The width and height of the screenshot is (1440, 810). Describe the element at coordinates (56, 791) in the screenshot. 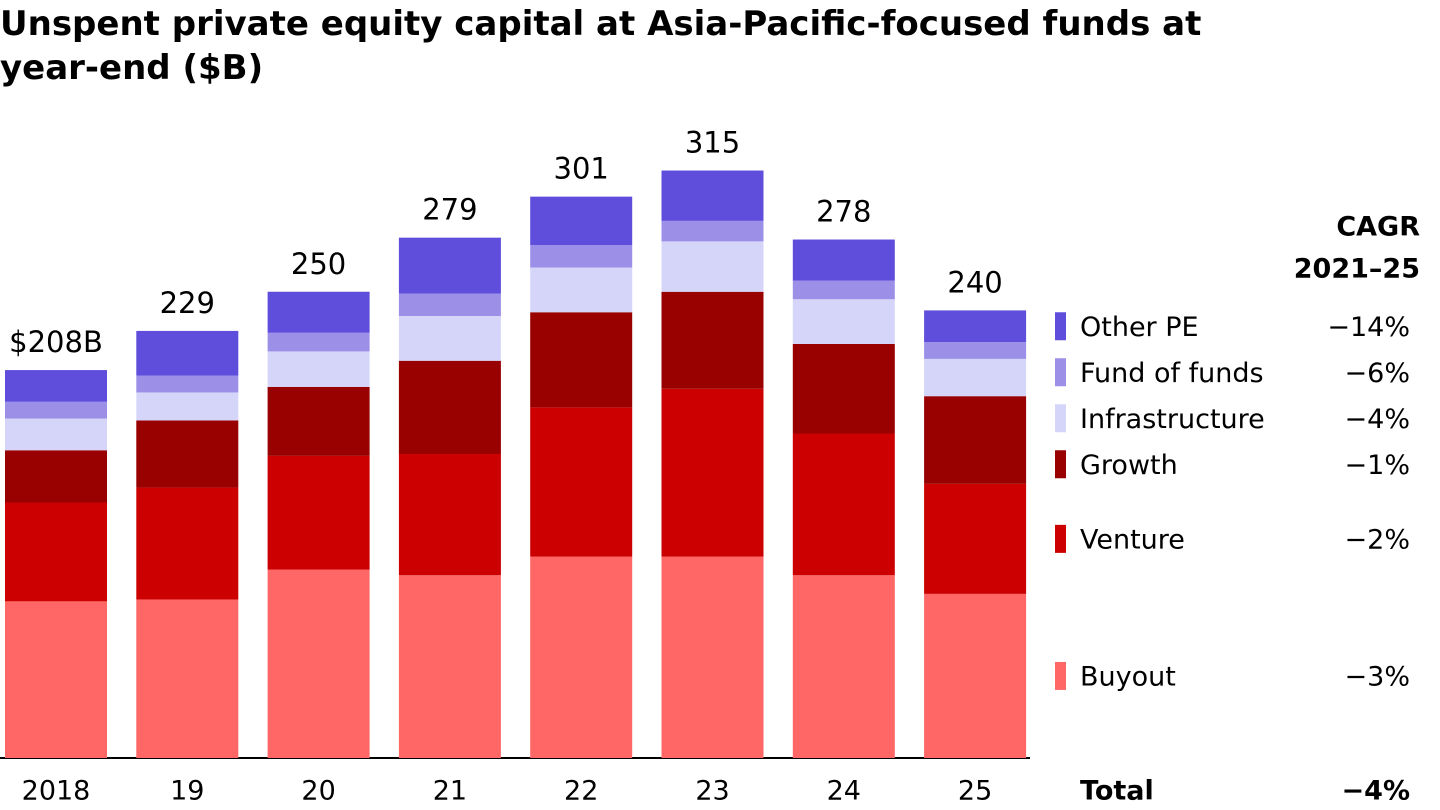

I see `x-tick-label: 2018` at that location.